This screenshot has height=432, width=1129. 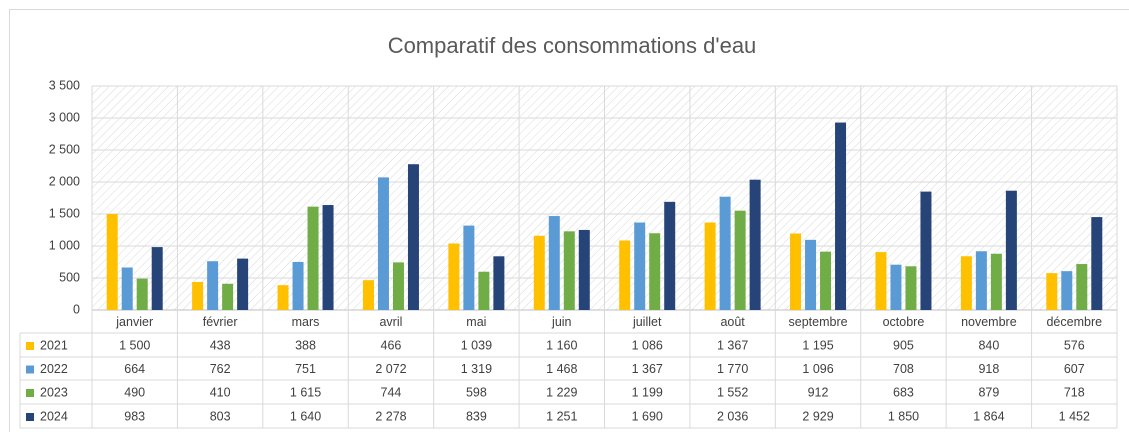 What do you see at coordinates (54, 416) in the screenshot?
I see `legend-label: 2024` at bounding box center [54, 416].